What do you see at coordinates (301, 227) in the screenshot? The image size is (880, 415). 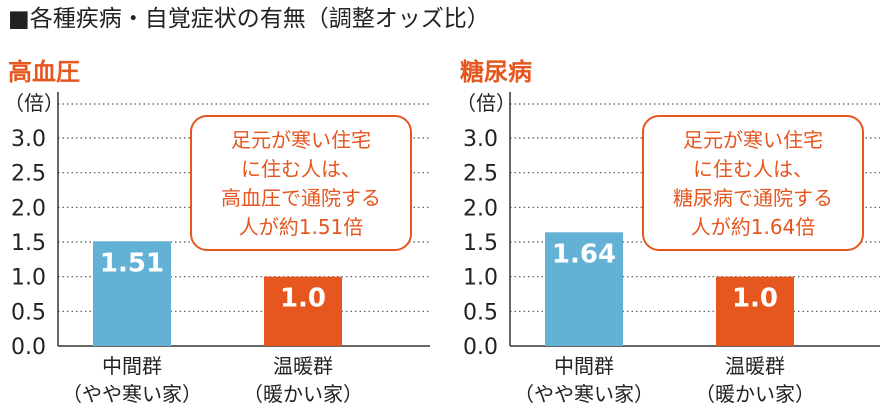 I see `callout-text: 人が約1.51倍` at bounding box center [301, 227].